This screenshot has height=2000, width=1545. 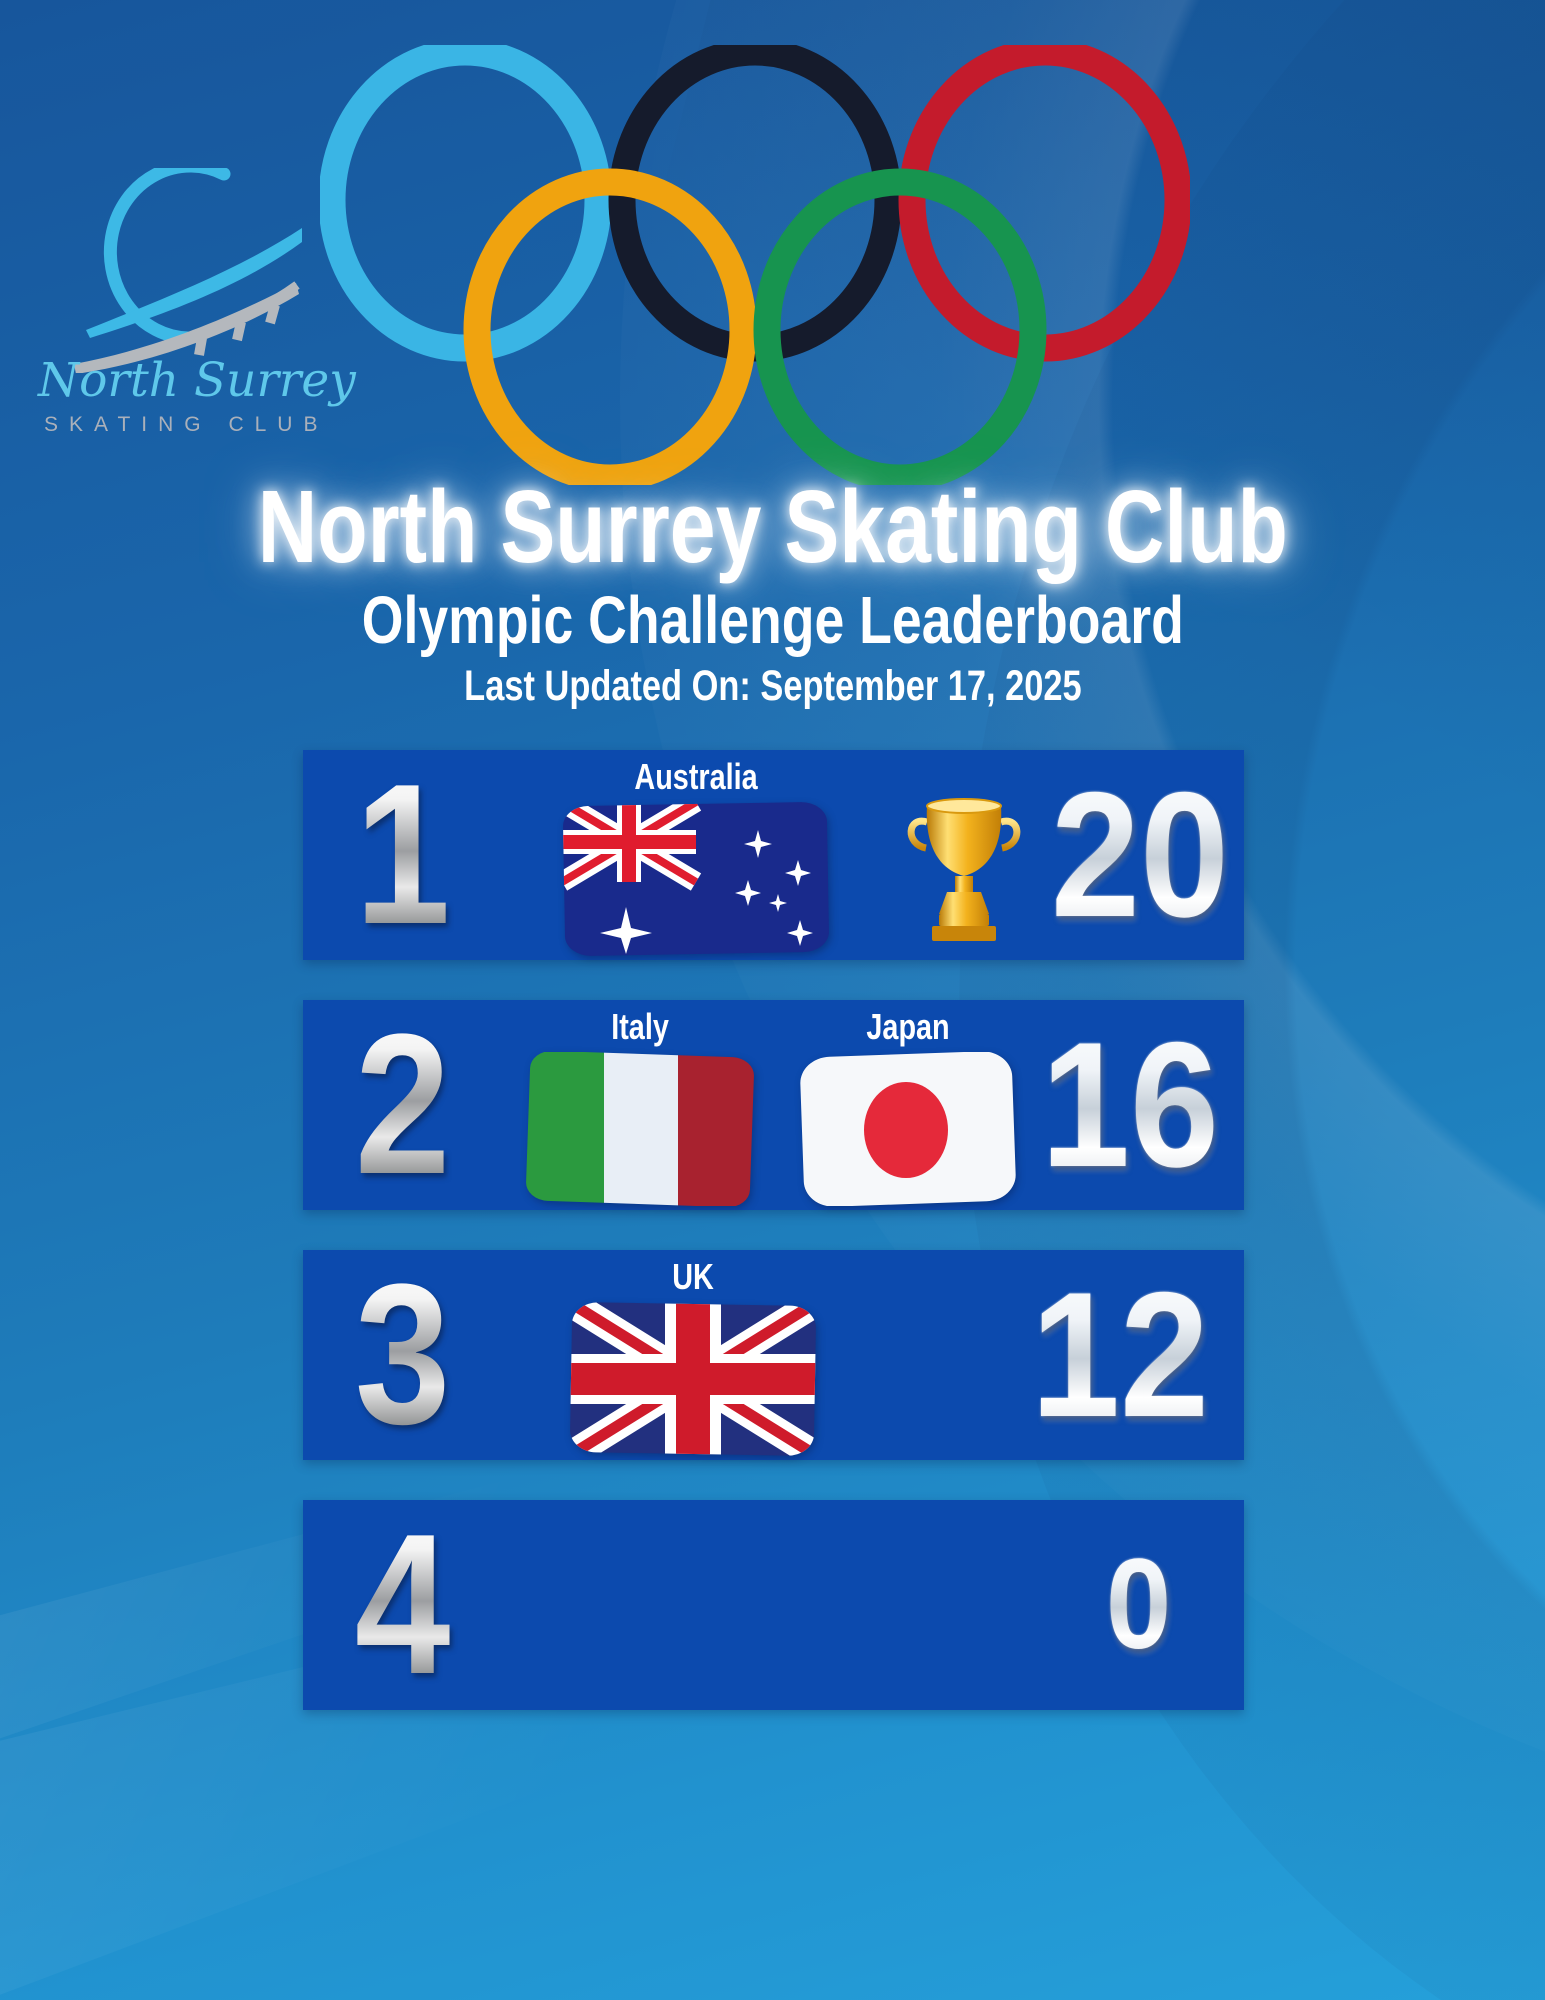 What do you see at coordinates (403, 1354) in the screenshot?
I see `rank-number: 3` at bounding box center [403, 1354].